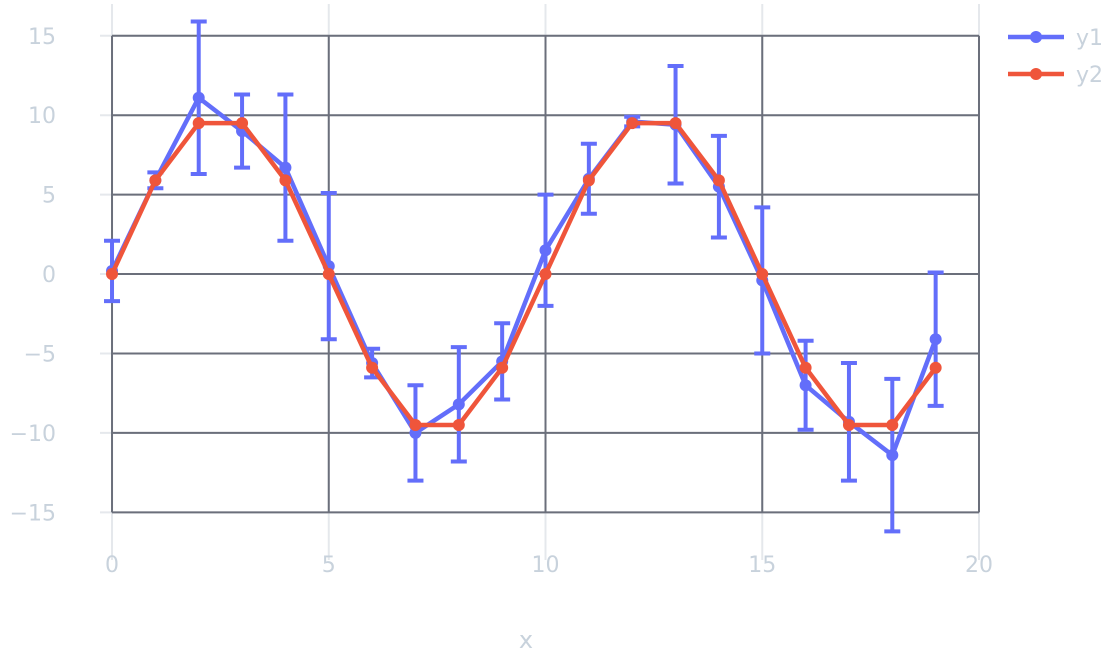 This screenshot has width=1112, height=656. What do you see at coordinates (546, 565) in the screenshot?
I see `x-tick-label: 10` at bounding box center [546, 565].